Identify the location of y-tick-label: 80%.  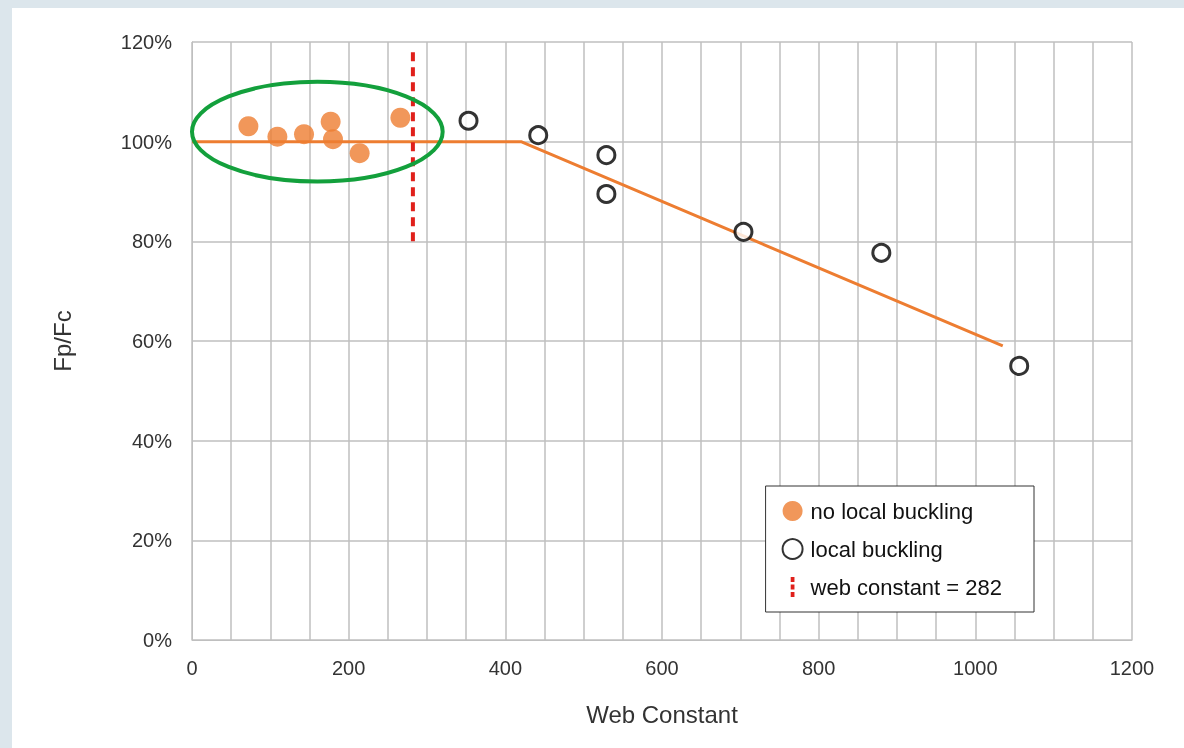
(152, 241).